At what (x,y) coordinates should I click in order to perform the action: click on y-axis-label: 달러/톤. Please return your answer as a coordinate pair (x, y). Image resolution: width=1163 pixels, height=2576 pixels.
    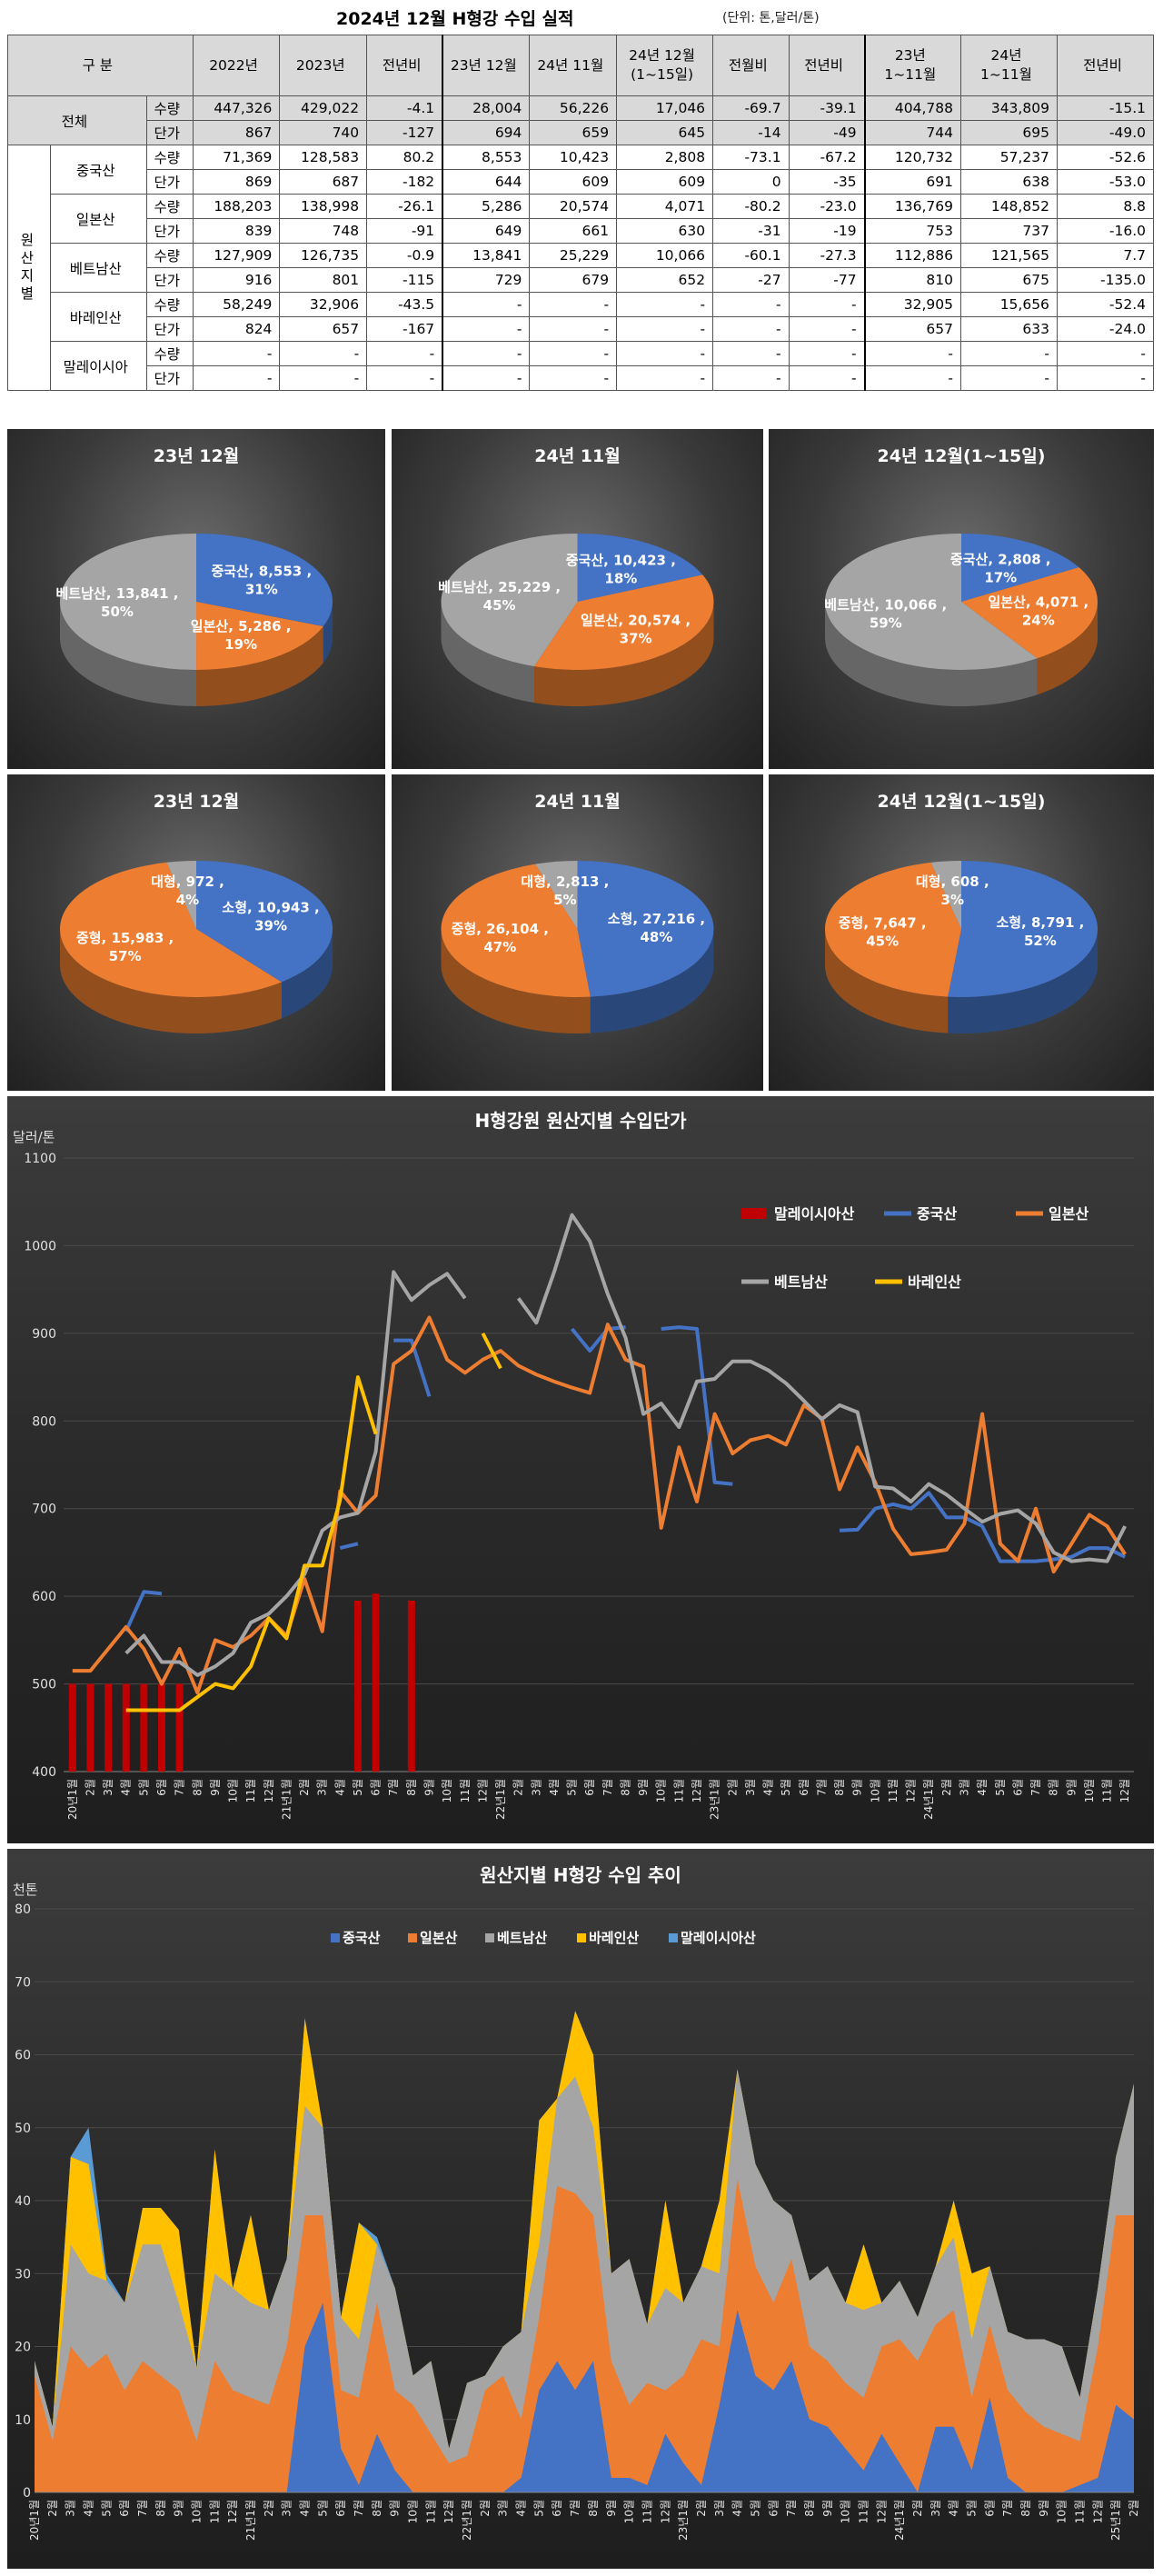
    Looking at the image, I should click on (34, 1137).